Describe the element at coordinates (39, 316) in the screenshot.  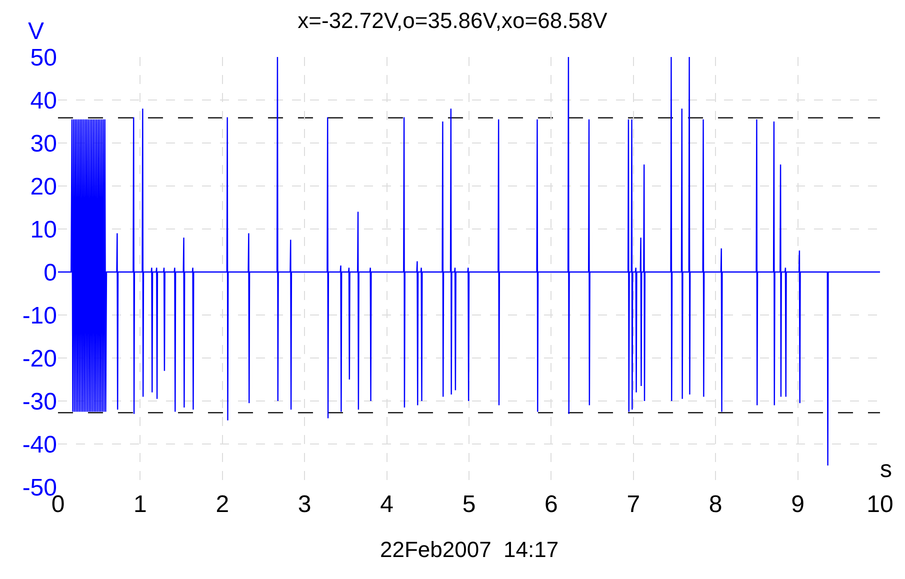
I see `y-tick-label: -10` at that location.